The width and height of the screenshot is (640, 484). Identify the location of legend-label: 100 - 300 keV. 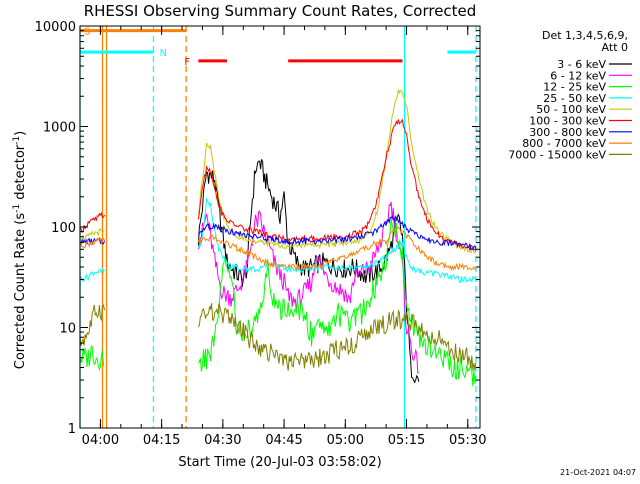
(567, 121).